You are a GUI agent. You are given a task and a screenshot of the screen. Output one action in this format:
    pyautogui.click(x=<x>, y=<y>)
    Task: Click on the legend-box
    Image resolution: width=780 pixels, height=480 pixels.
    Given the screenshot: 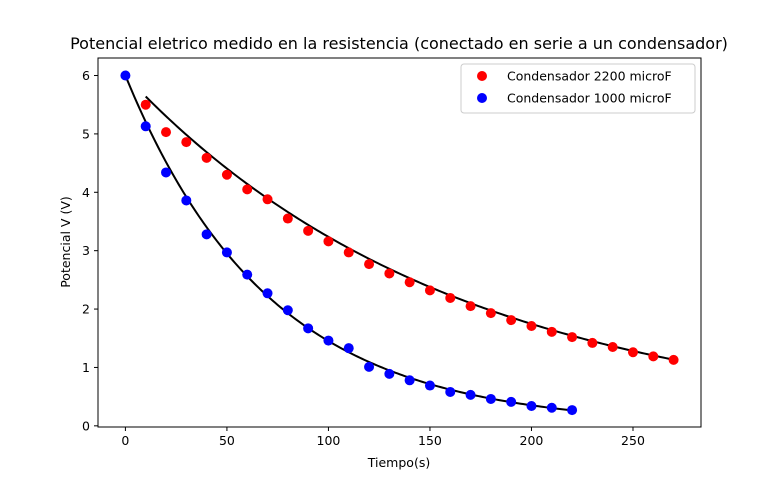 What is the action you would take?
    pyautogui.click(x=578, y=88)
    